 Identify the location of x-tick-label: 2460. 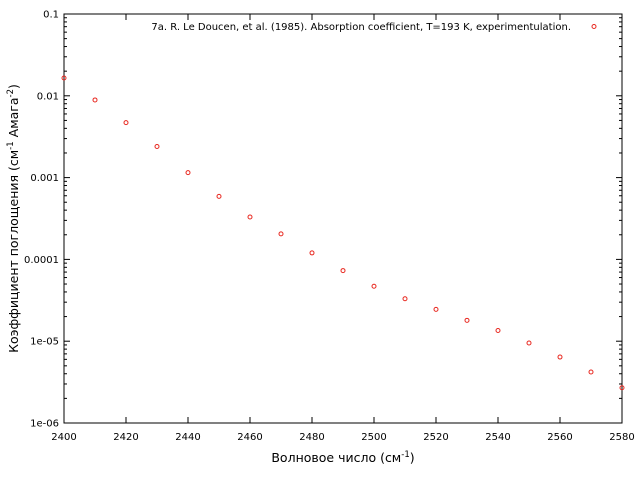
(249, 437).